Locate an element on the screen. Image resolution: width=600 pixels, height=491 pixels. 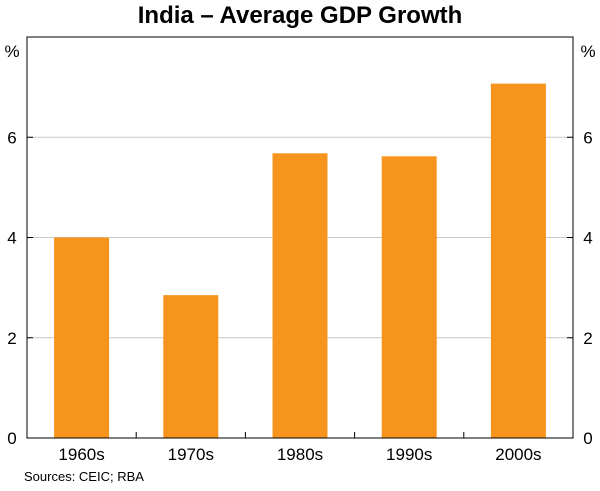
y-tick-labels-left: 0 2 4 6 is located at coordinates (11, 288).